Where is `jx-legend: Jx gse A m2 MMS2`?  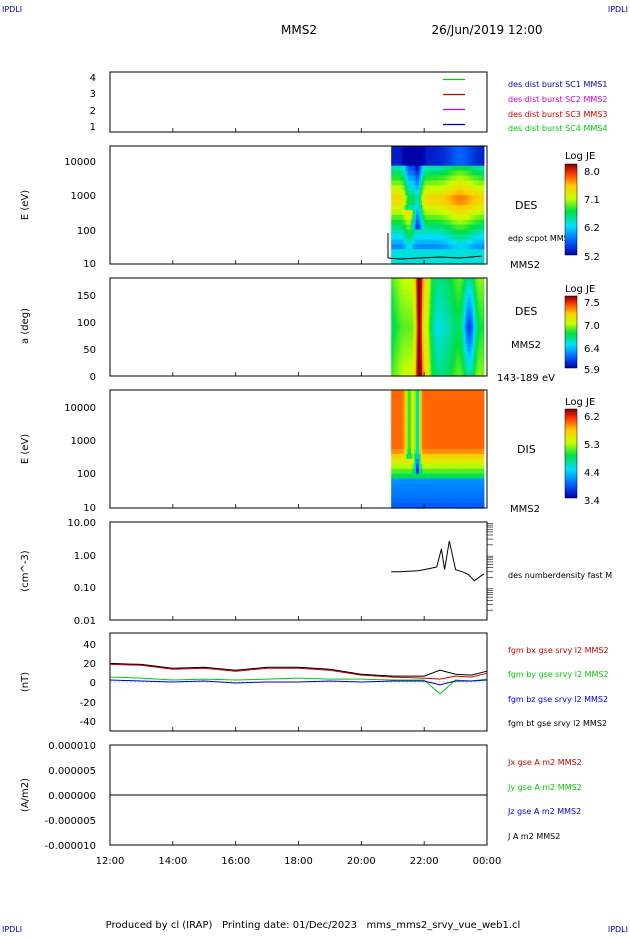
jx-legend: Jx gse A m2 MMS2 is located at coordinates (544, 762).